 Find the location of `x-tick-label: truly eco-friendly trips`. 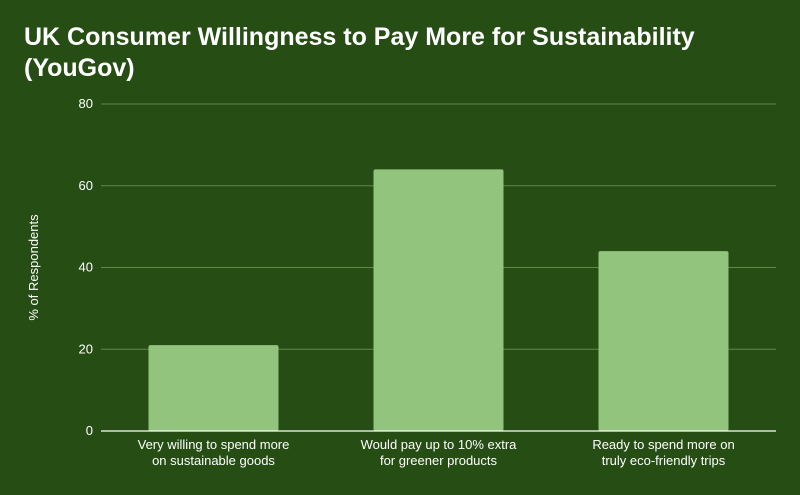

x-tick-label: truly eco-friendly trips is located at coordinates (664, 460).